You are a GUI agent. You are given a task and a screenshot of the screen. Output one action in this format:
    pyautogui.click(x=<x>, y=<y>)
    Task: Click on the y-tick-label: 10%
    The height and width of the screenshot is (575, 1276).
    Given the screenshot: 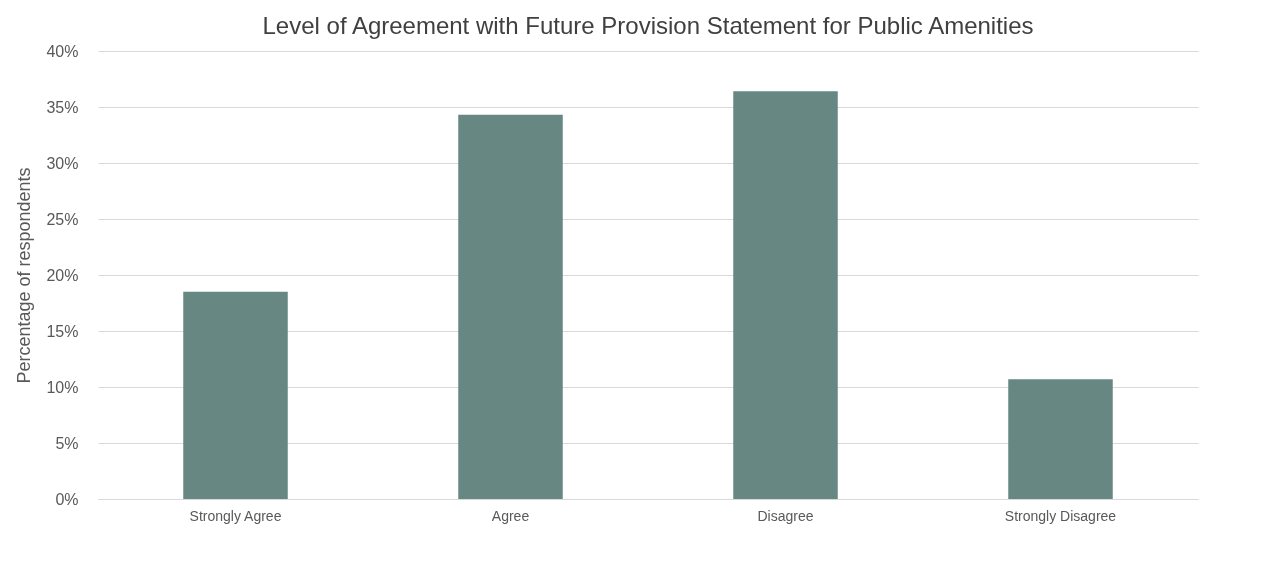 What is the action you would take?
    pyautogui.click(x=62, y=387)
    